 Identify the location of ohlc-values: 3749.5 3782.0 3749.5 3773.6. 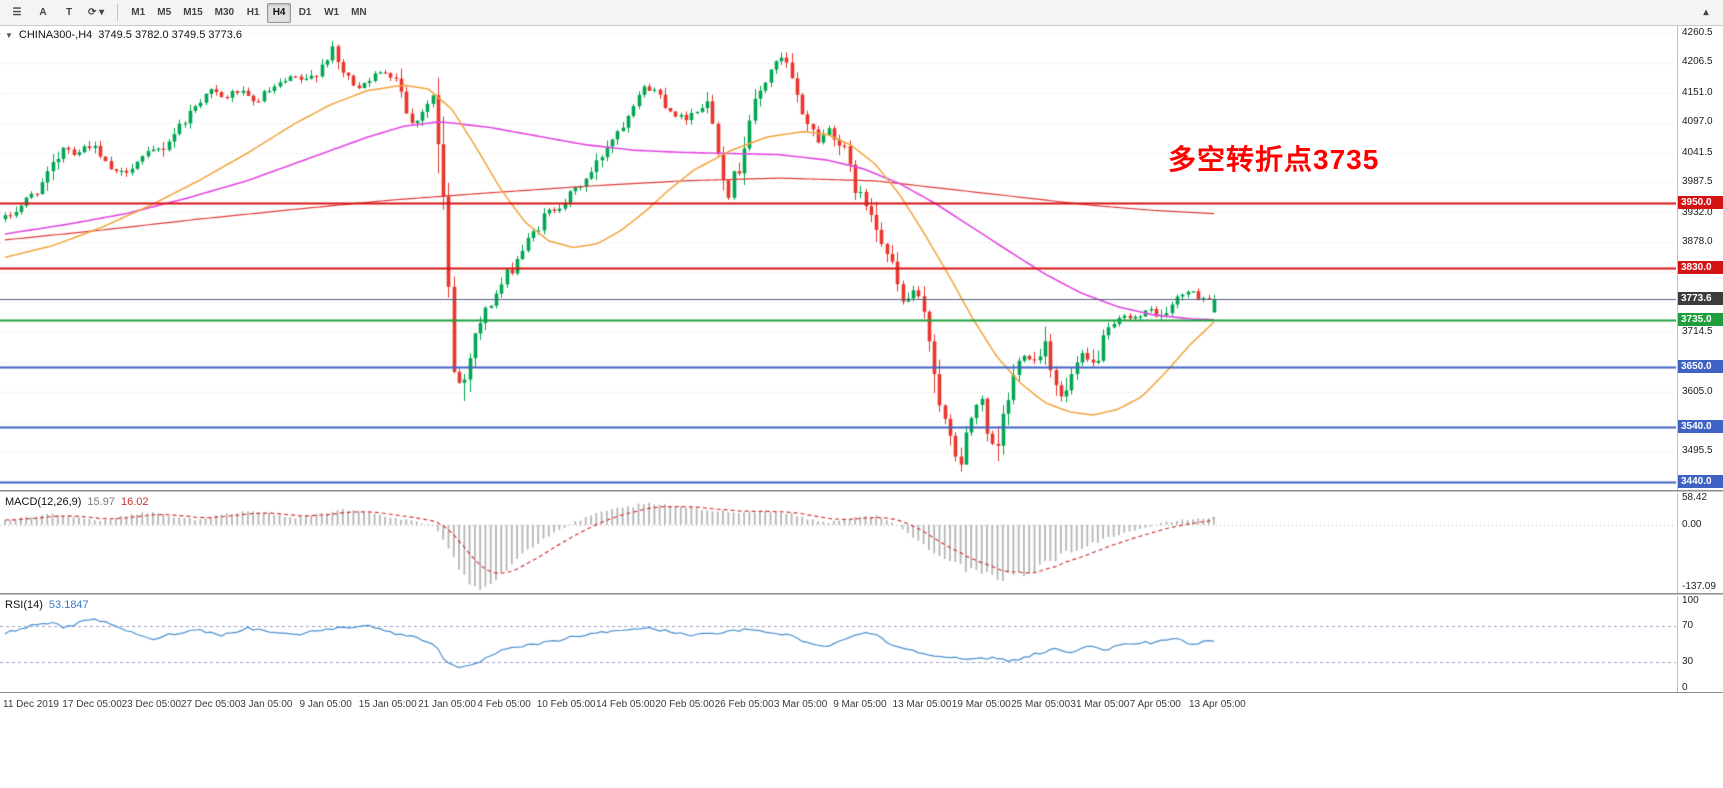
(170, 35).